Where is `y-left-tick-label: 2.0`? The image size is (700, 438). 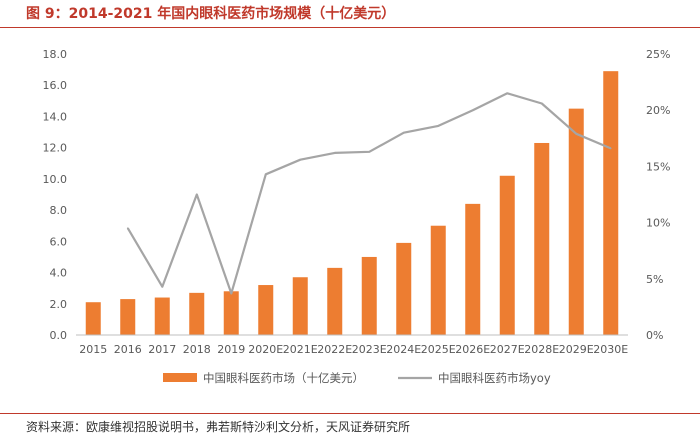
y-left-tick-label: 2.0 is located at coordinates (59, 304).